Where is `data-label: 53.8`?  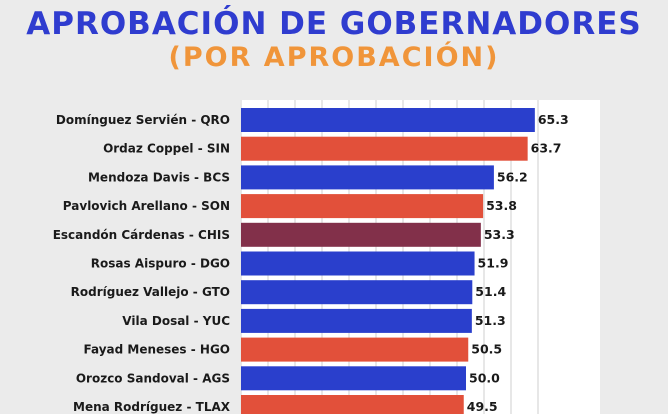
data-label: 53.8 is located at coordinates (501, 205).